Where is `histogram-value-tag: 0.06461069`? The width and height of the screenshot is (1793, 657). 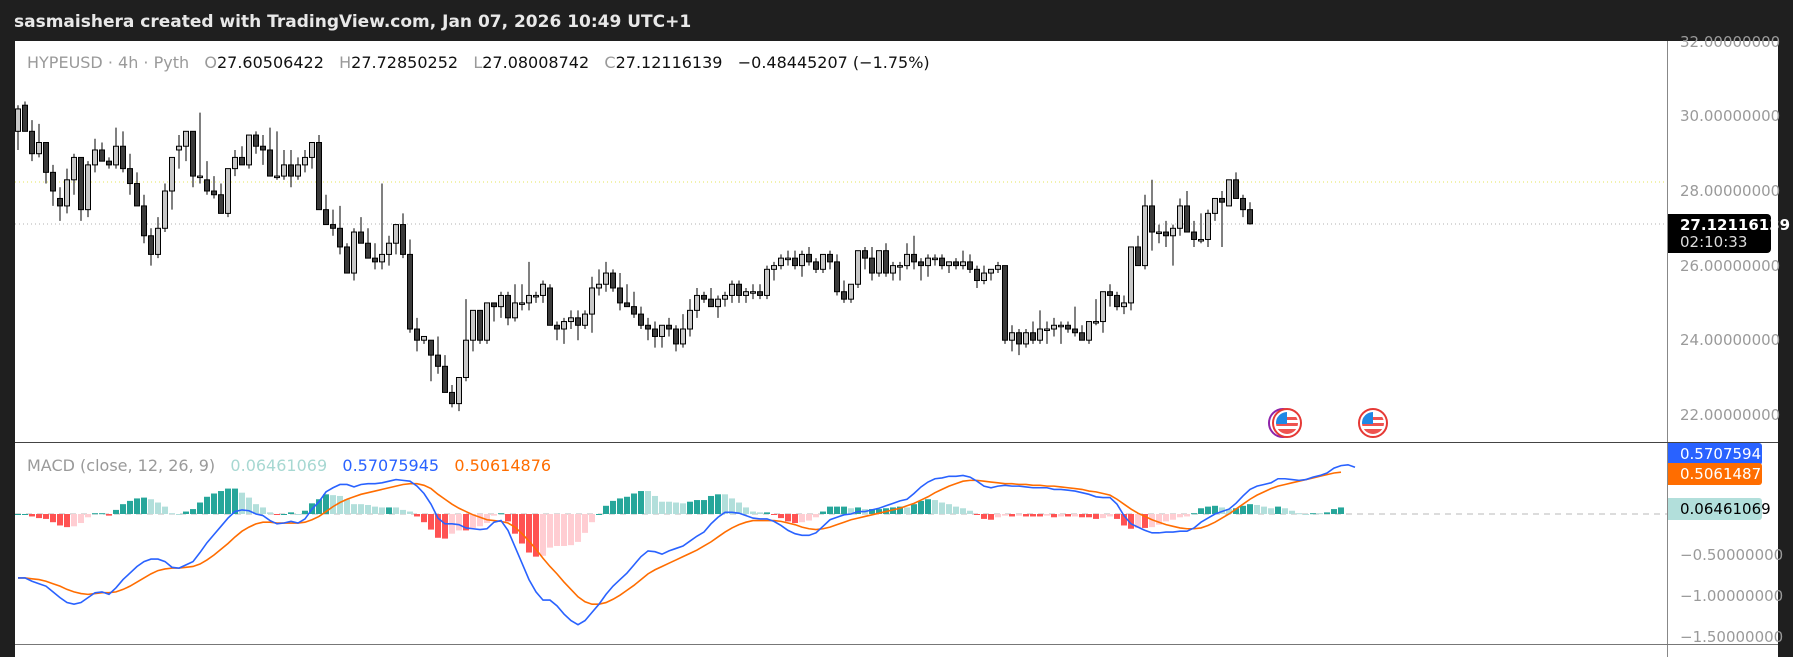
histogram-value-tag: 0.06461069 is located at coordinates (1719, 509).